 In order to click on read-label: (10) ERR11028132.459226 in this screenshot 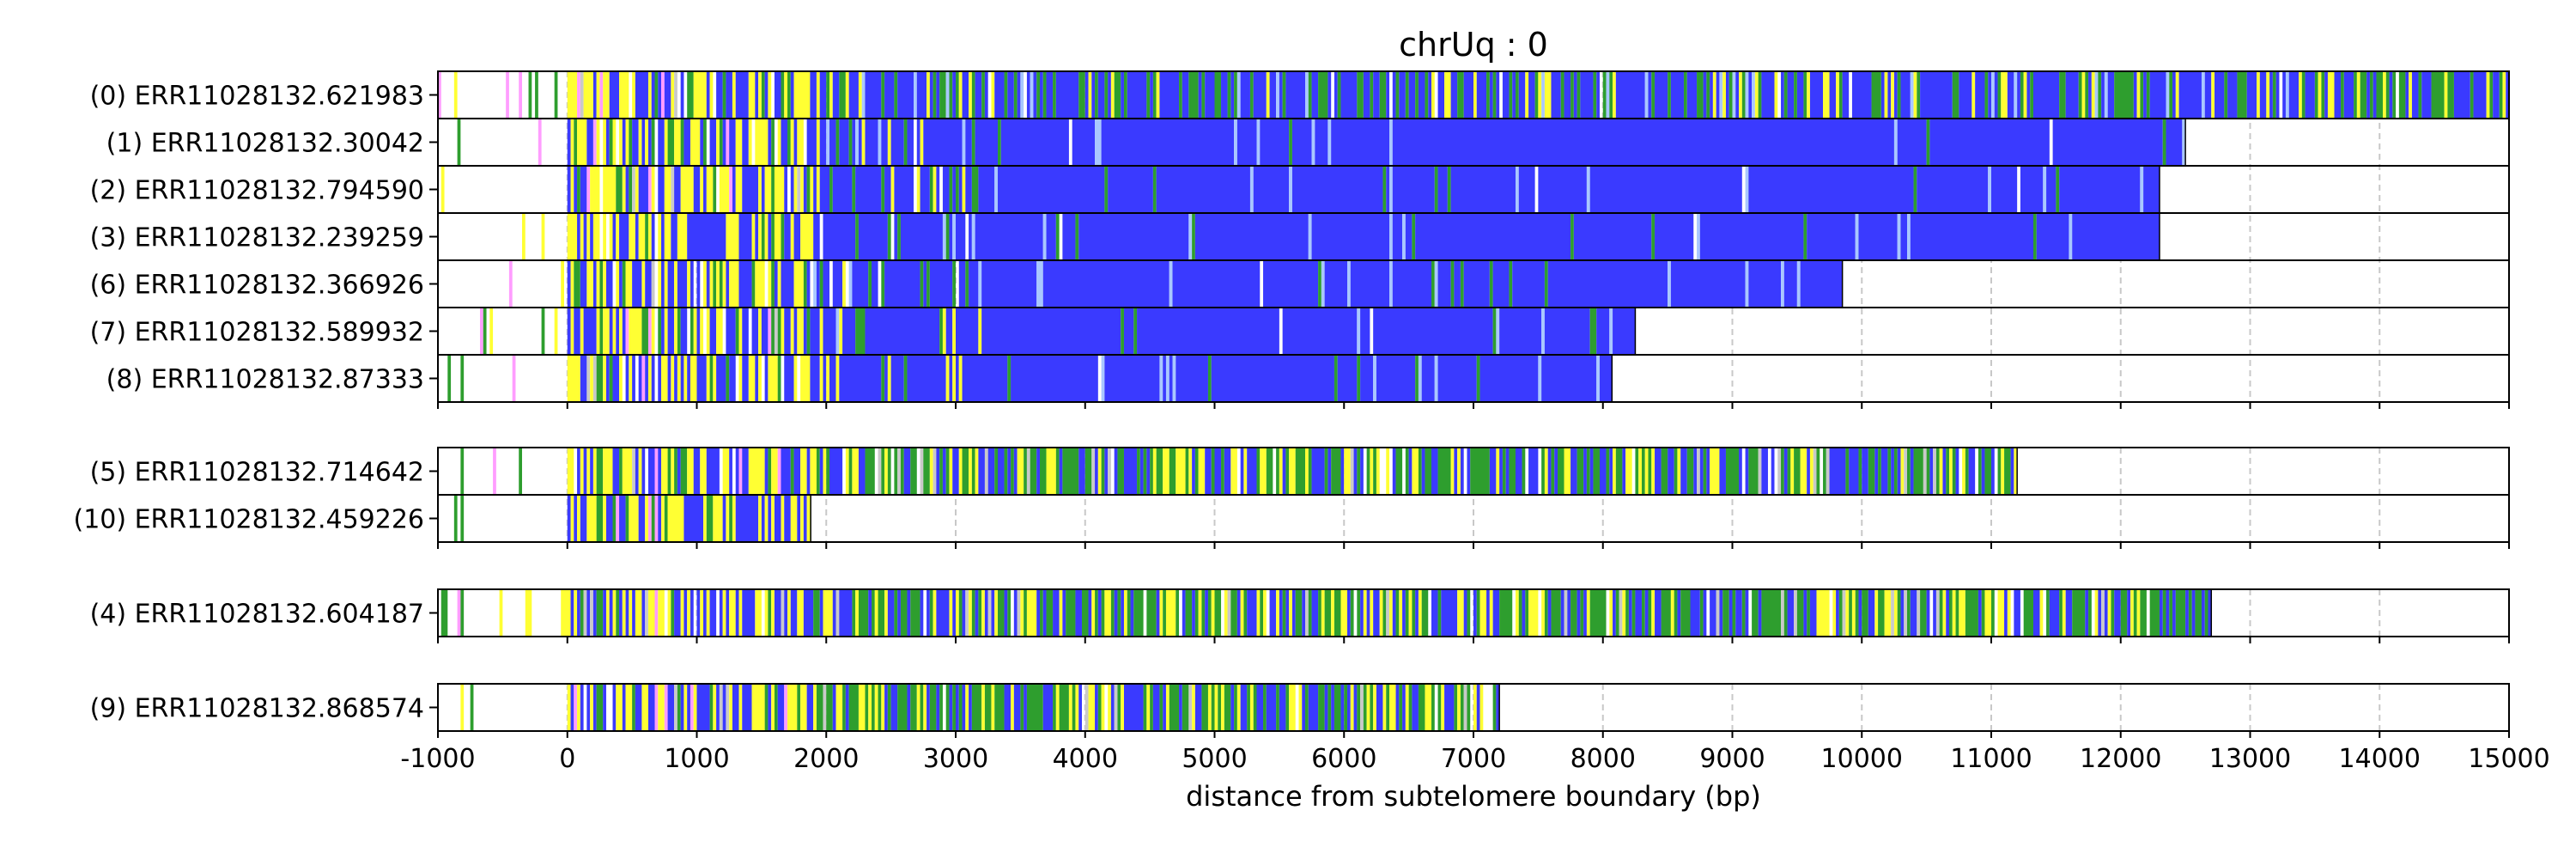, I will do `click(249, 520)`.